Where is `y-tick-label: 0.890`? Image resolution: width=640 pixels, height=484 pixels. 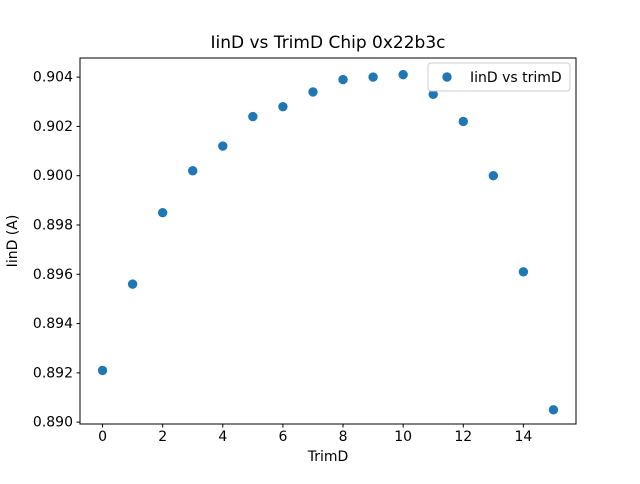
y-tick-label: 0.890 is located at coordinates (53, 423).